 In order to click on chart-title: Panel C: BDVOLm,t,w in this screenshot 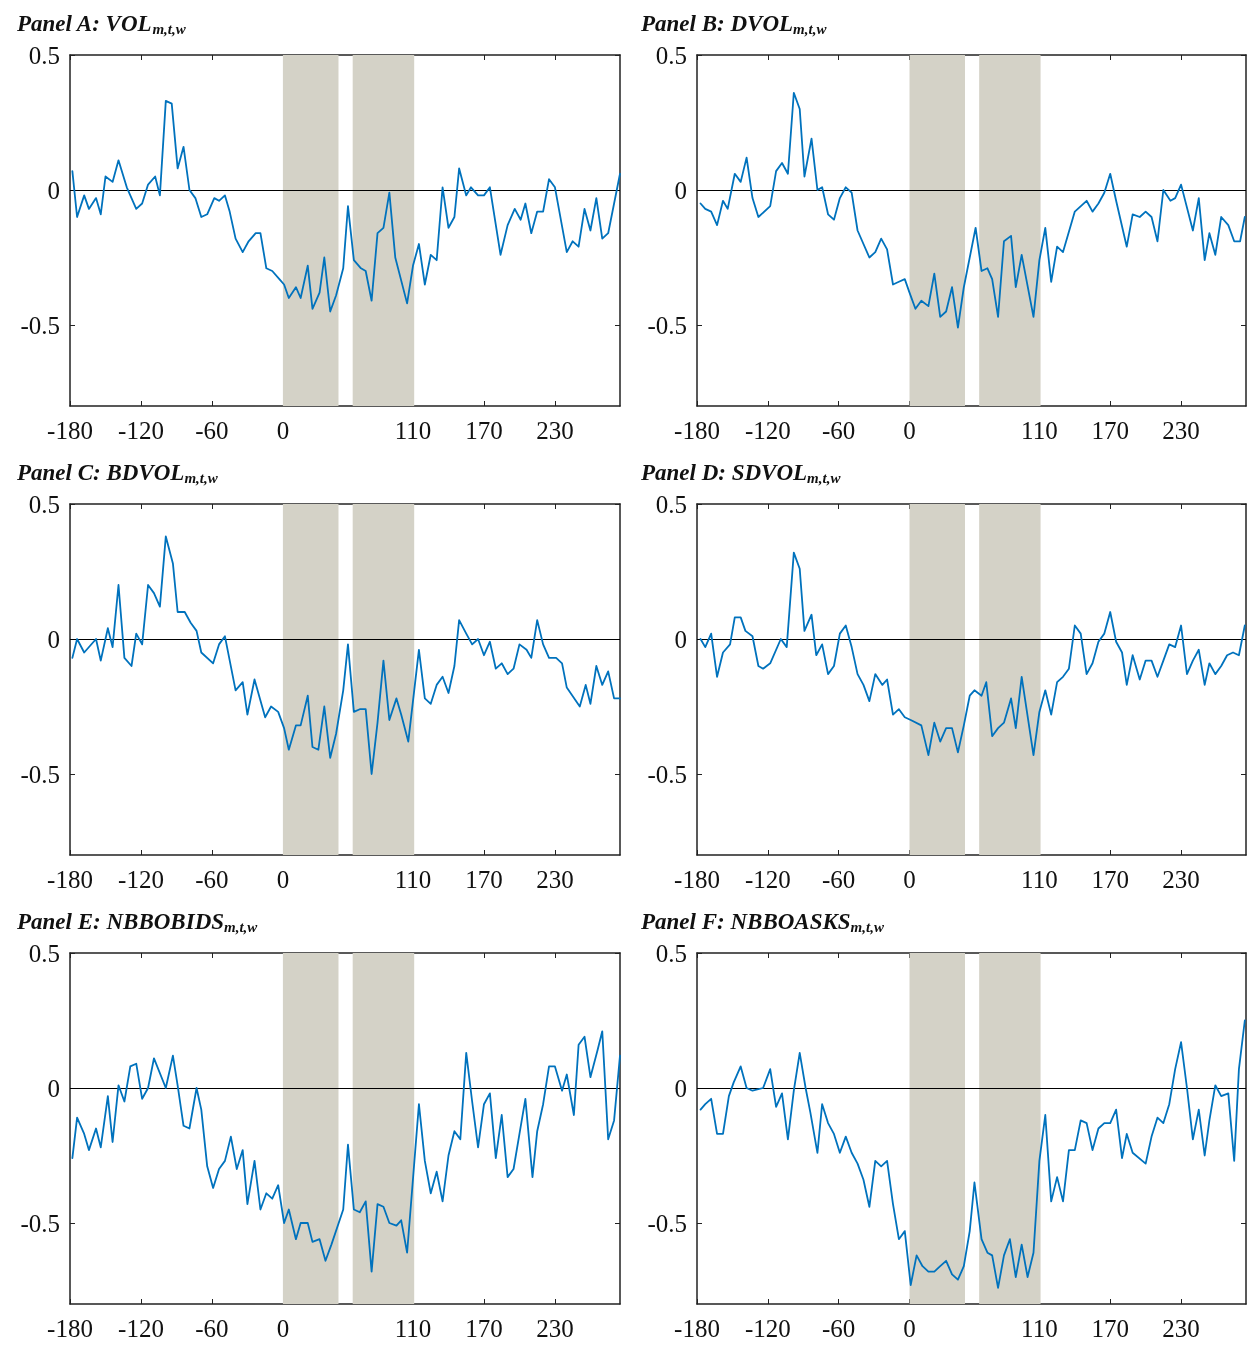, I will do `click(117, 473)`.